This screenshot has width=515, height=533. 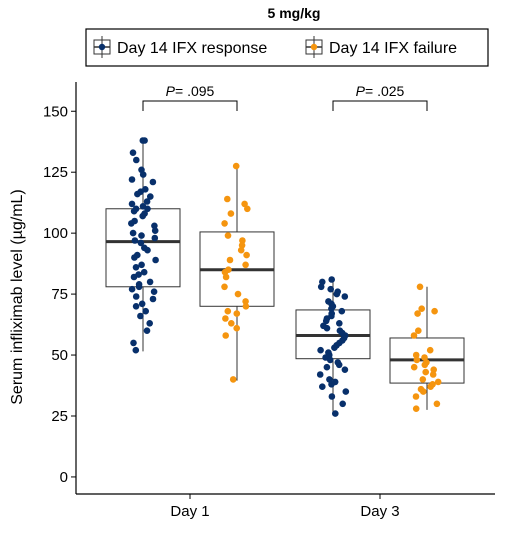 I want to click on y-axis-label: Serum infliximab level (µg/mL), so click(x=17, y=297).